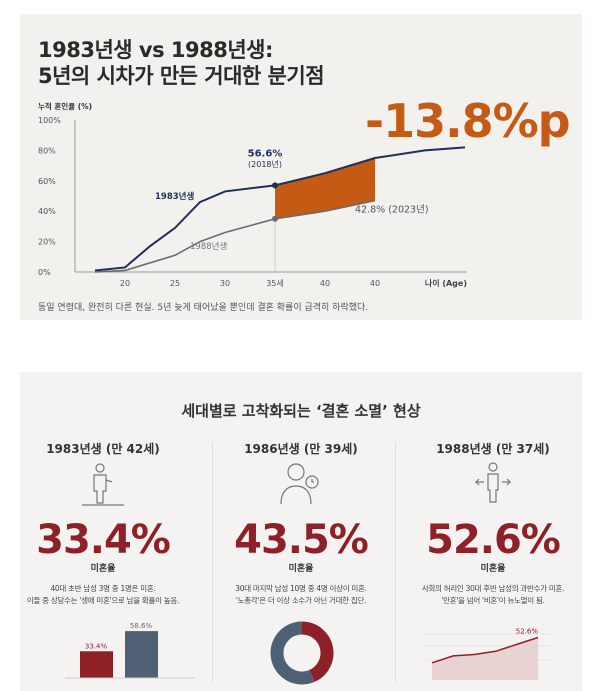 Image resolution: width=600 pixels, height=691 pixels. I want to click on unmarried-rate: 52.6%, so click(493, 540).